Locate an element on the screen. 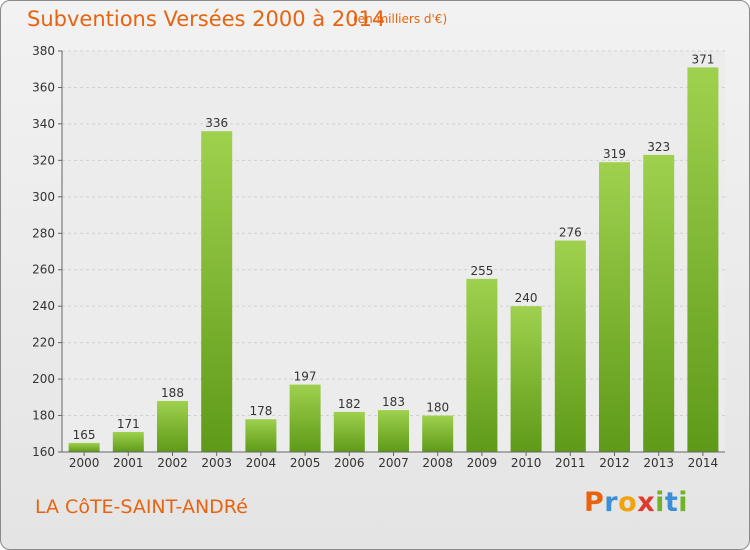 Image resolution: width=750 pixels, height=550 pixels. data-label-2010: 240 is located at coordinates (526, 298).